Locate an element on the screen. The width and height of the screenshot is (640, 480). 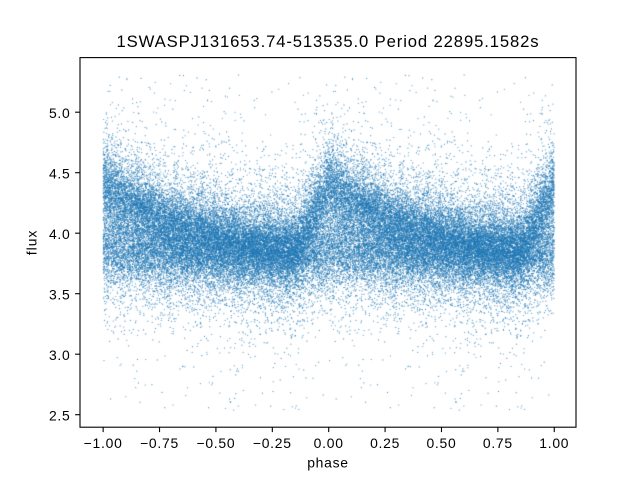
svg-text: phase is located at coordinates (328, 463).